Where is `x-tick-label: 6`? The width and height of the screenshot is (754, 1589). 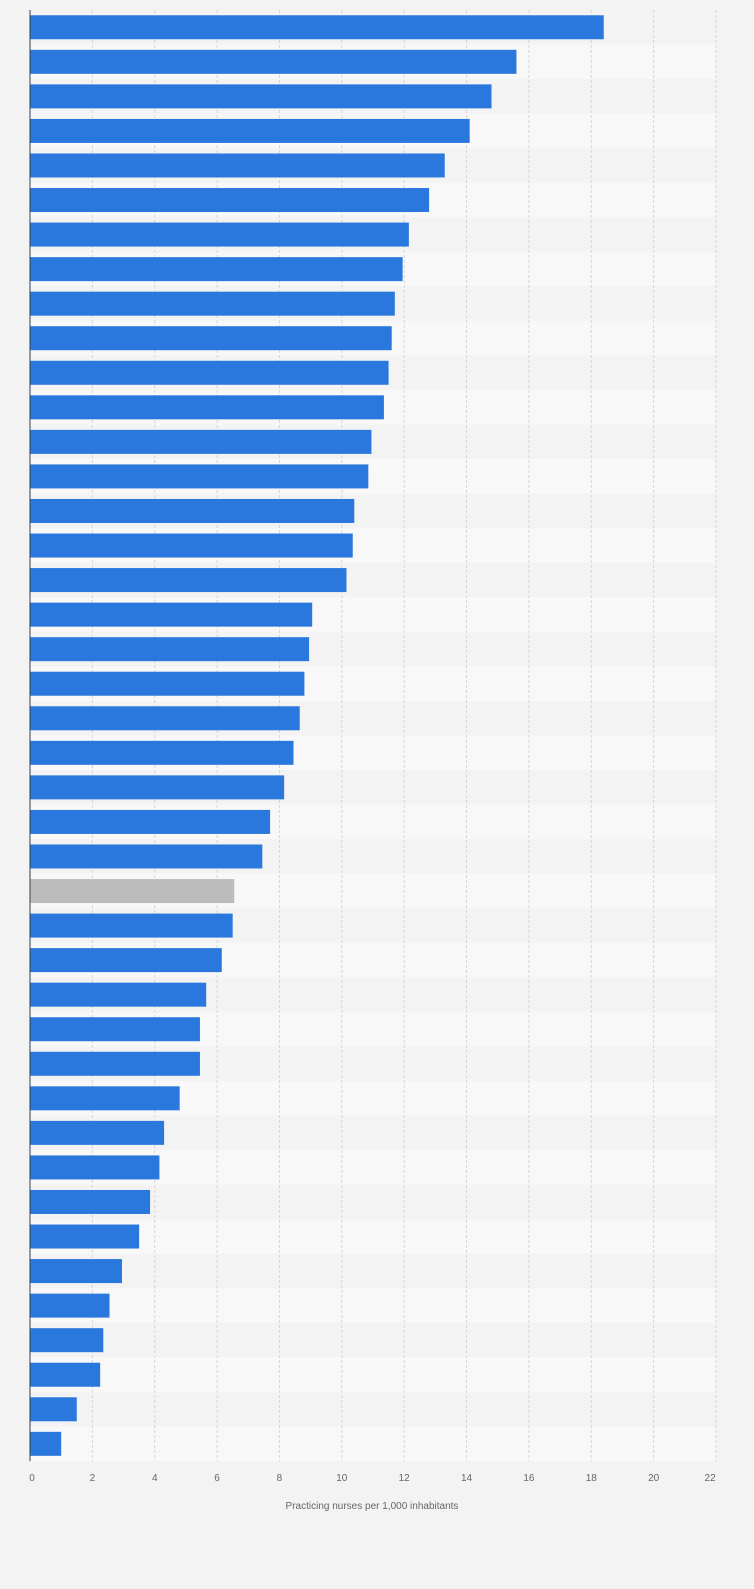
x-tick-label: 6 is located at coordinates (217, 1478).